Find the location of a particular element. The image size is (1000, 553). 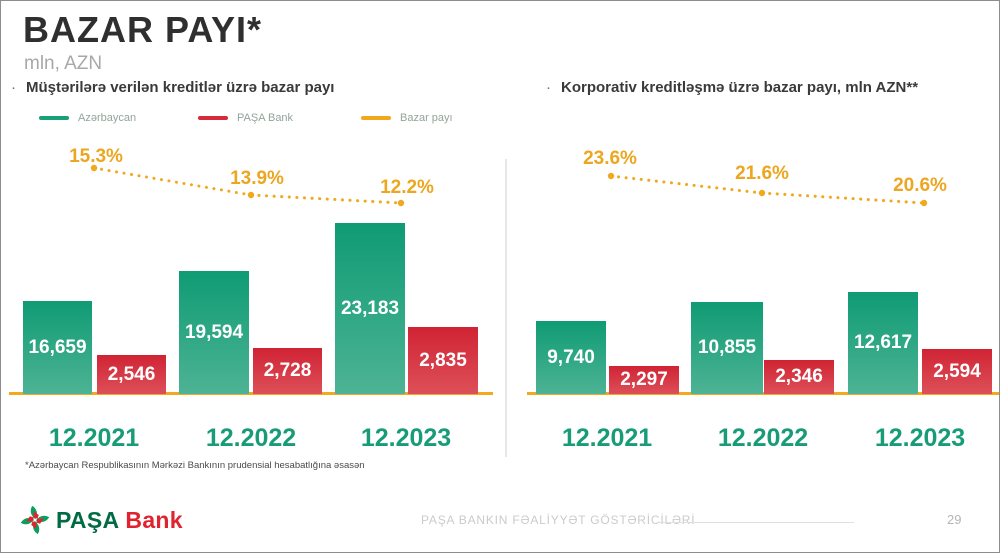

bar-value-label: 2,835 is located at coordinates (443, 360).